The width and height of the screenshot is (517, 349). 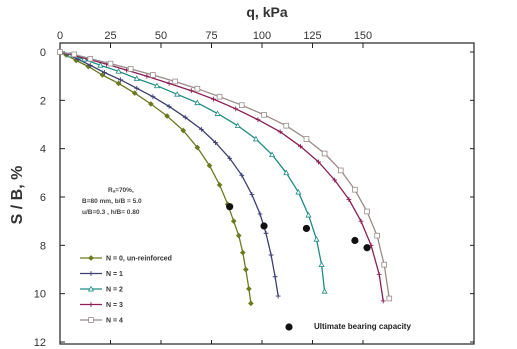 What do you see at coordinates (110, 36) in the screenshot?
I see `x-tick-label: 25` at bounding box center [110, 36].